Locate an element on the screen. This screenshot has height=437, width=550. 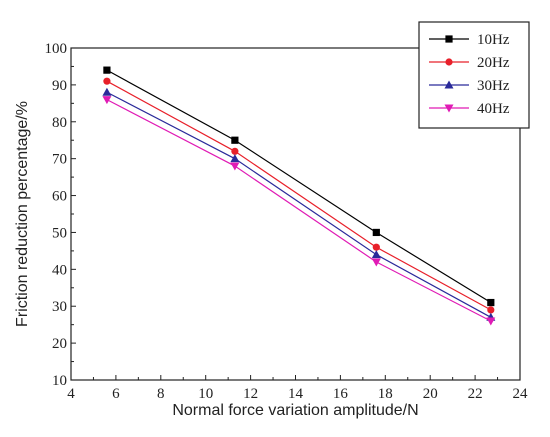
y-tick-label: 50 is located at coordinates (59, 233).